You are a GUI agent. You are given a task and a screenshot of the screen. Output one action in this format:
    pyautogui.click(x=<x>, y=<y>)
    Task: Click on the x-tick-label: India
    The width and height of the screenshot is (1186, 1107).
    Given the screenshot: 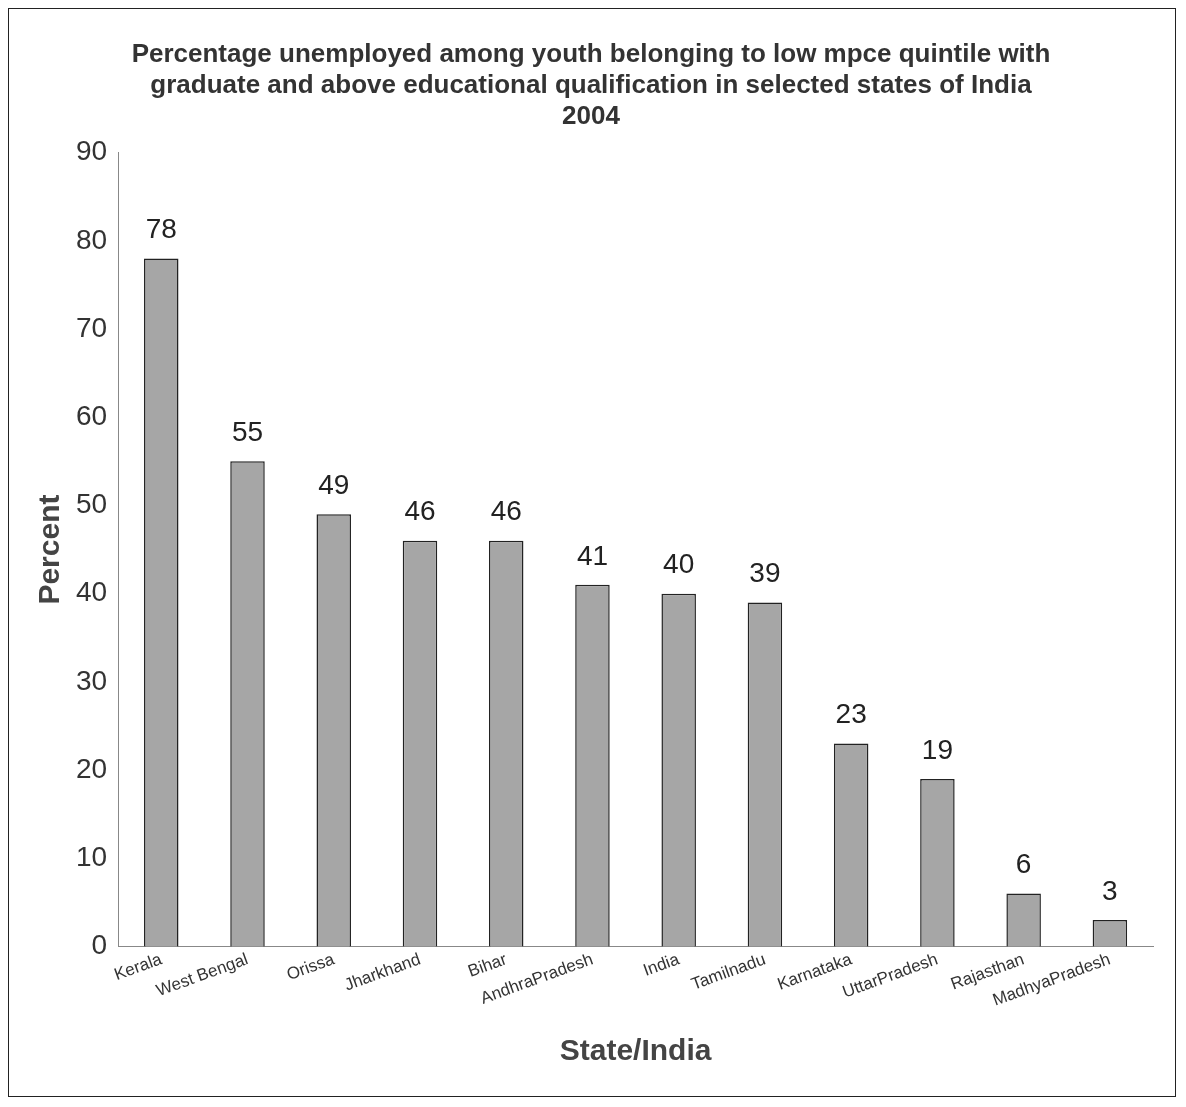 What is the action you would take?
    pyautogui.click(x=661, y=964)
    